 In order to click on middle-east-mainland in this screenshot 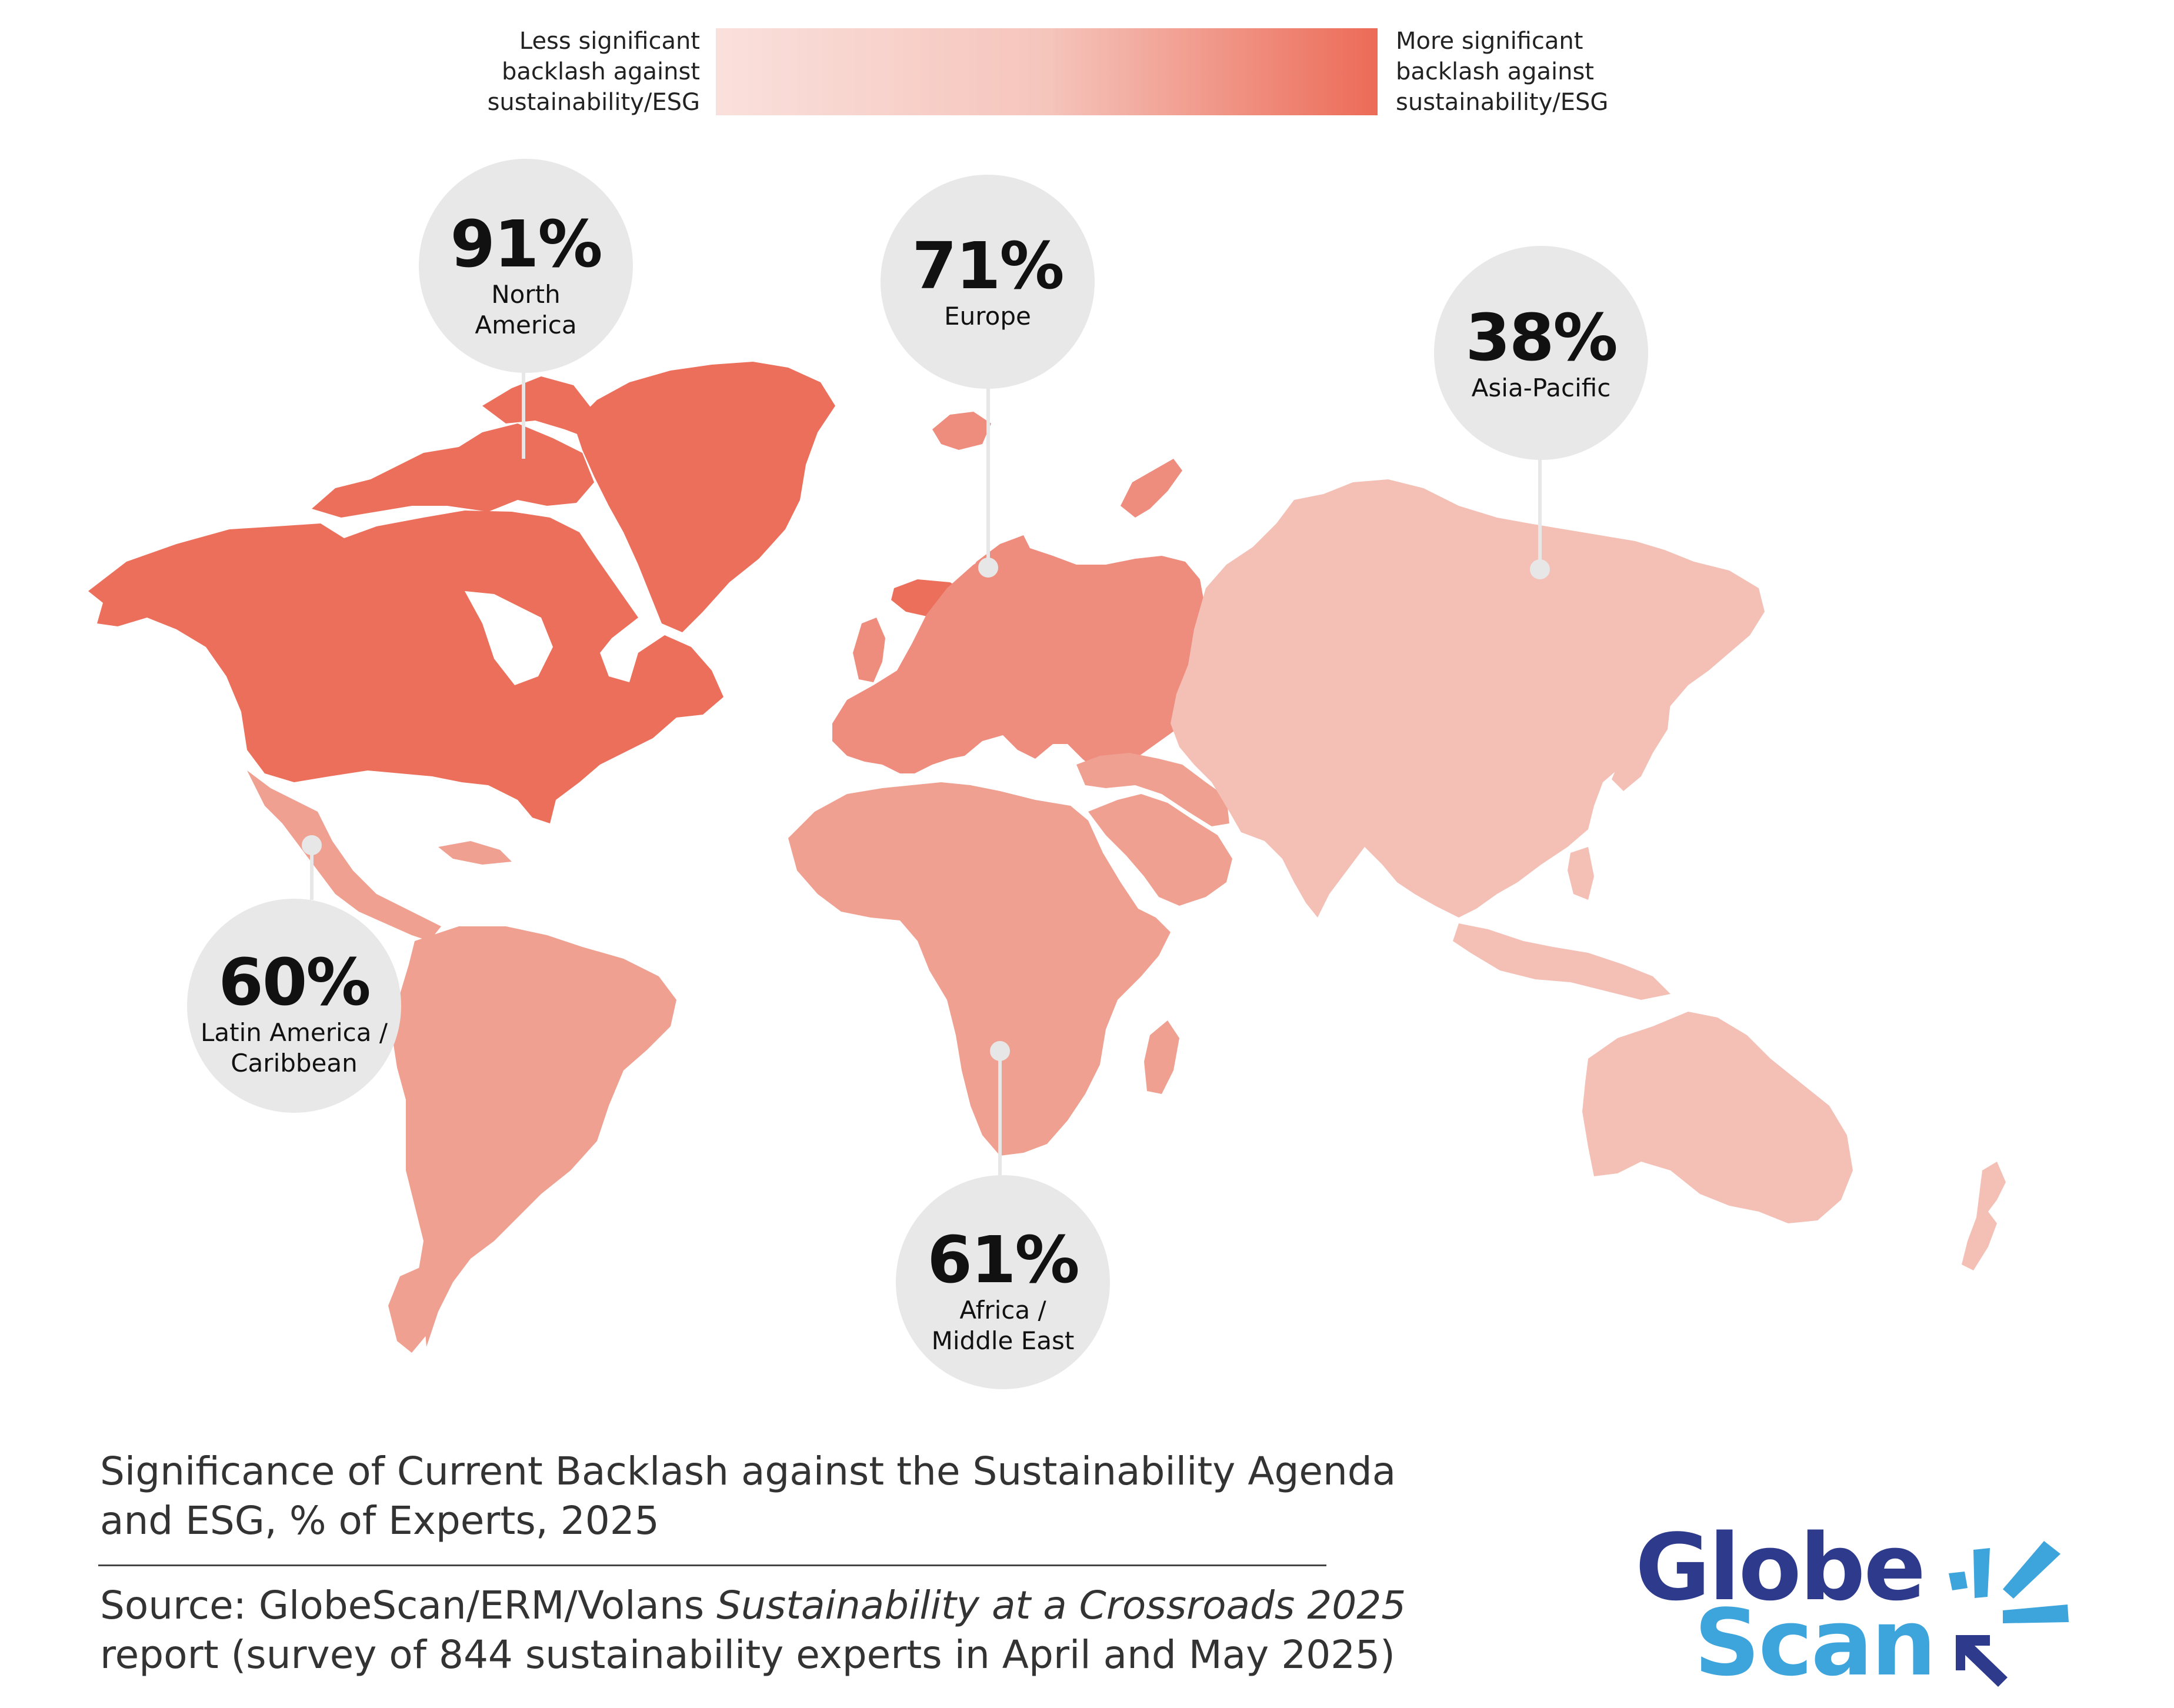, I will do `click(1152, 789)`.